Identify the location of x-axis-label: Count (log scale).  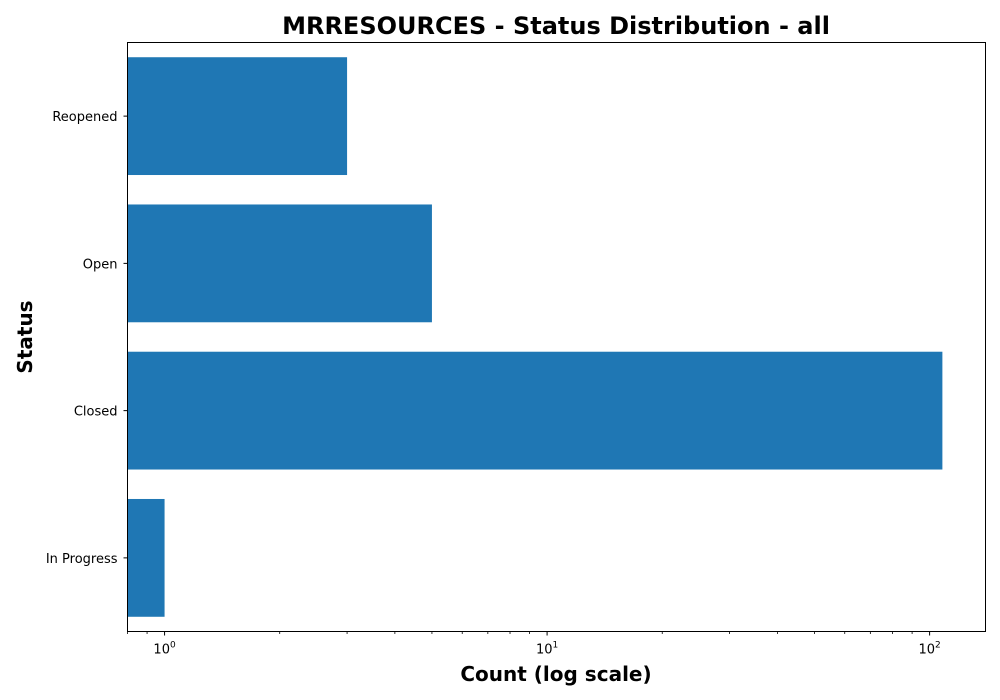
(555, 674).